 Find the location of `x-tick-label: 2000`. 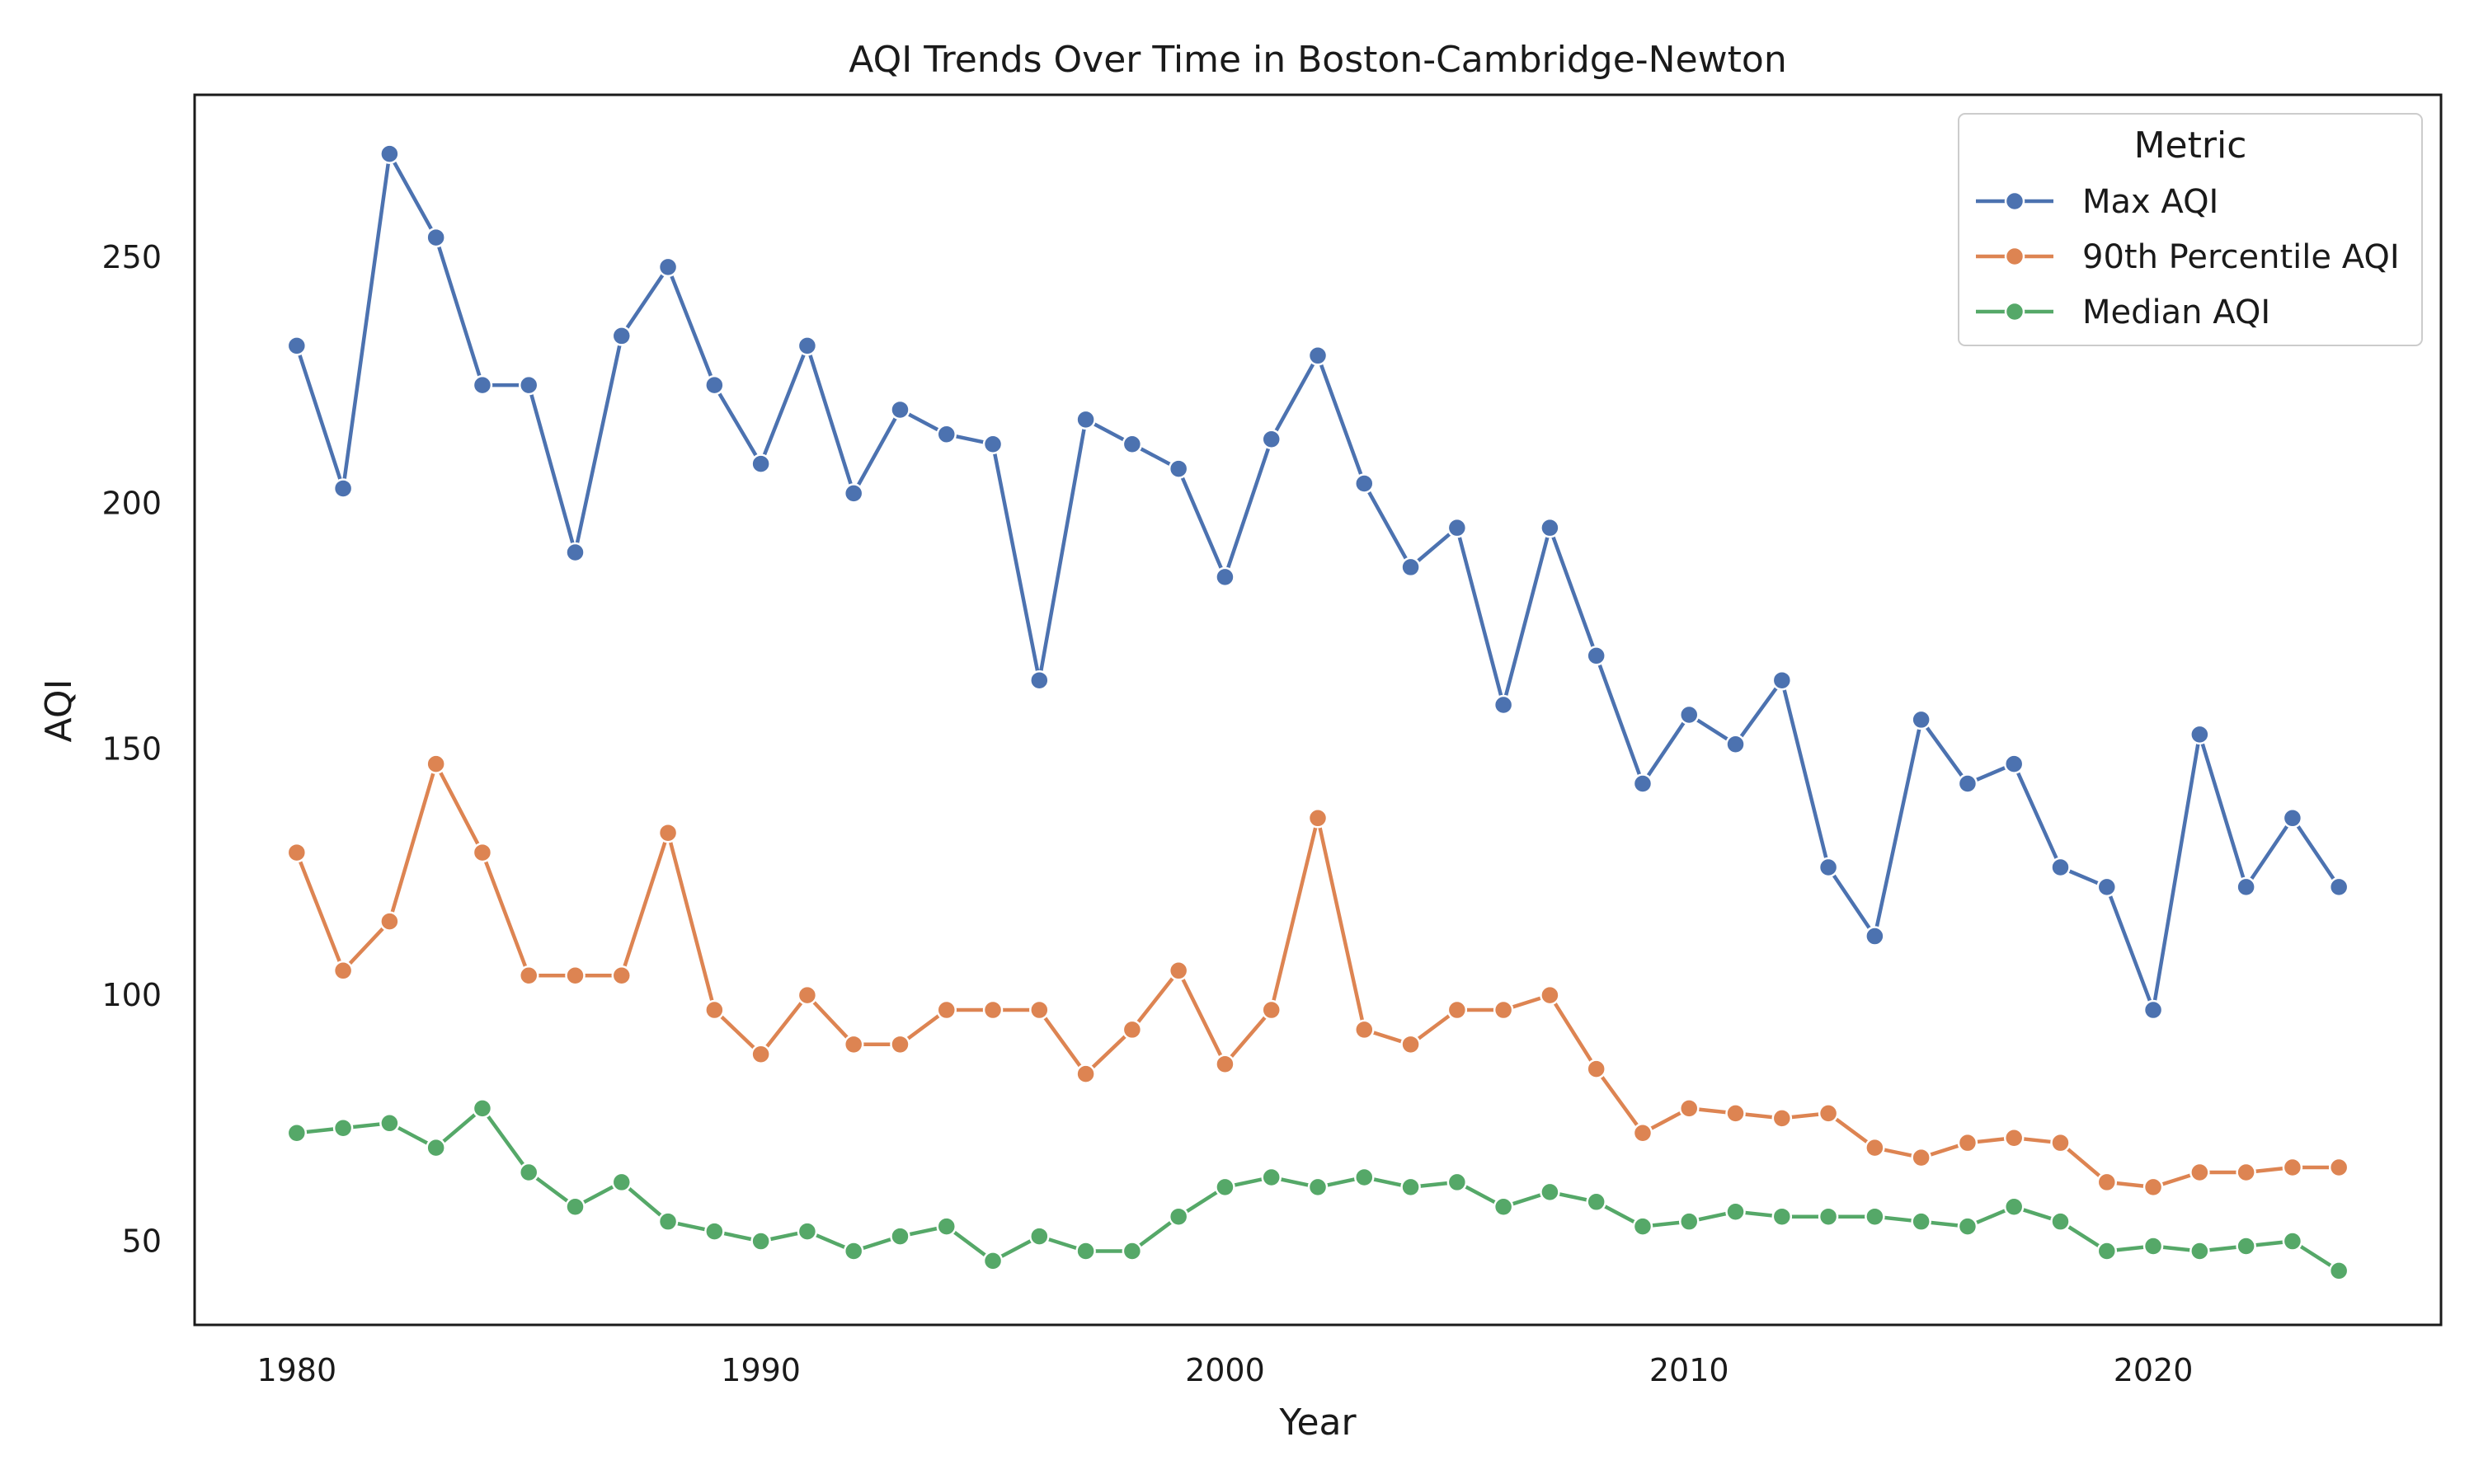

x-tick-label: 2000 is located at coordinates (1225, 1370).